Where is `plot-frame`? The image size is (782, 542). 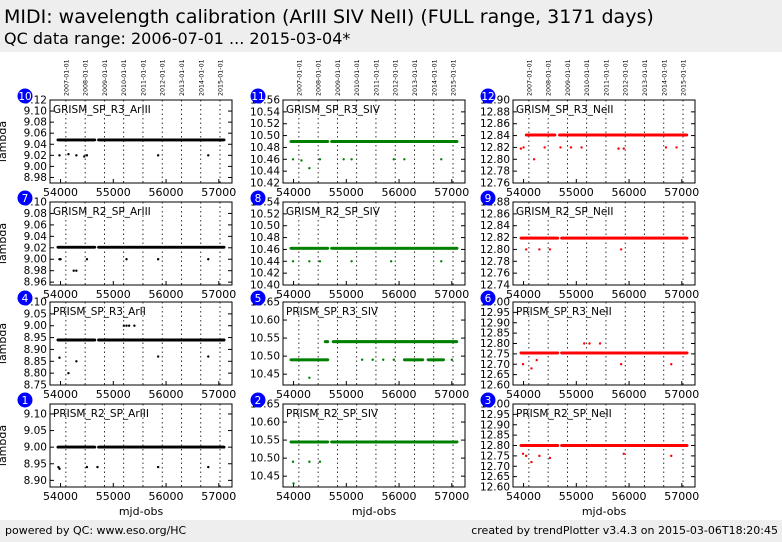 plot-frame is located at coordinates (141, 243).